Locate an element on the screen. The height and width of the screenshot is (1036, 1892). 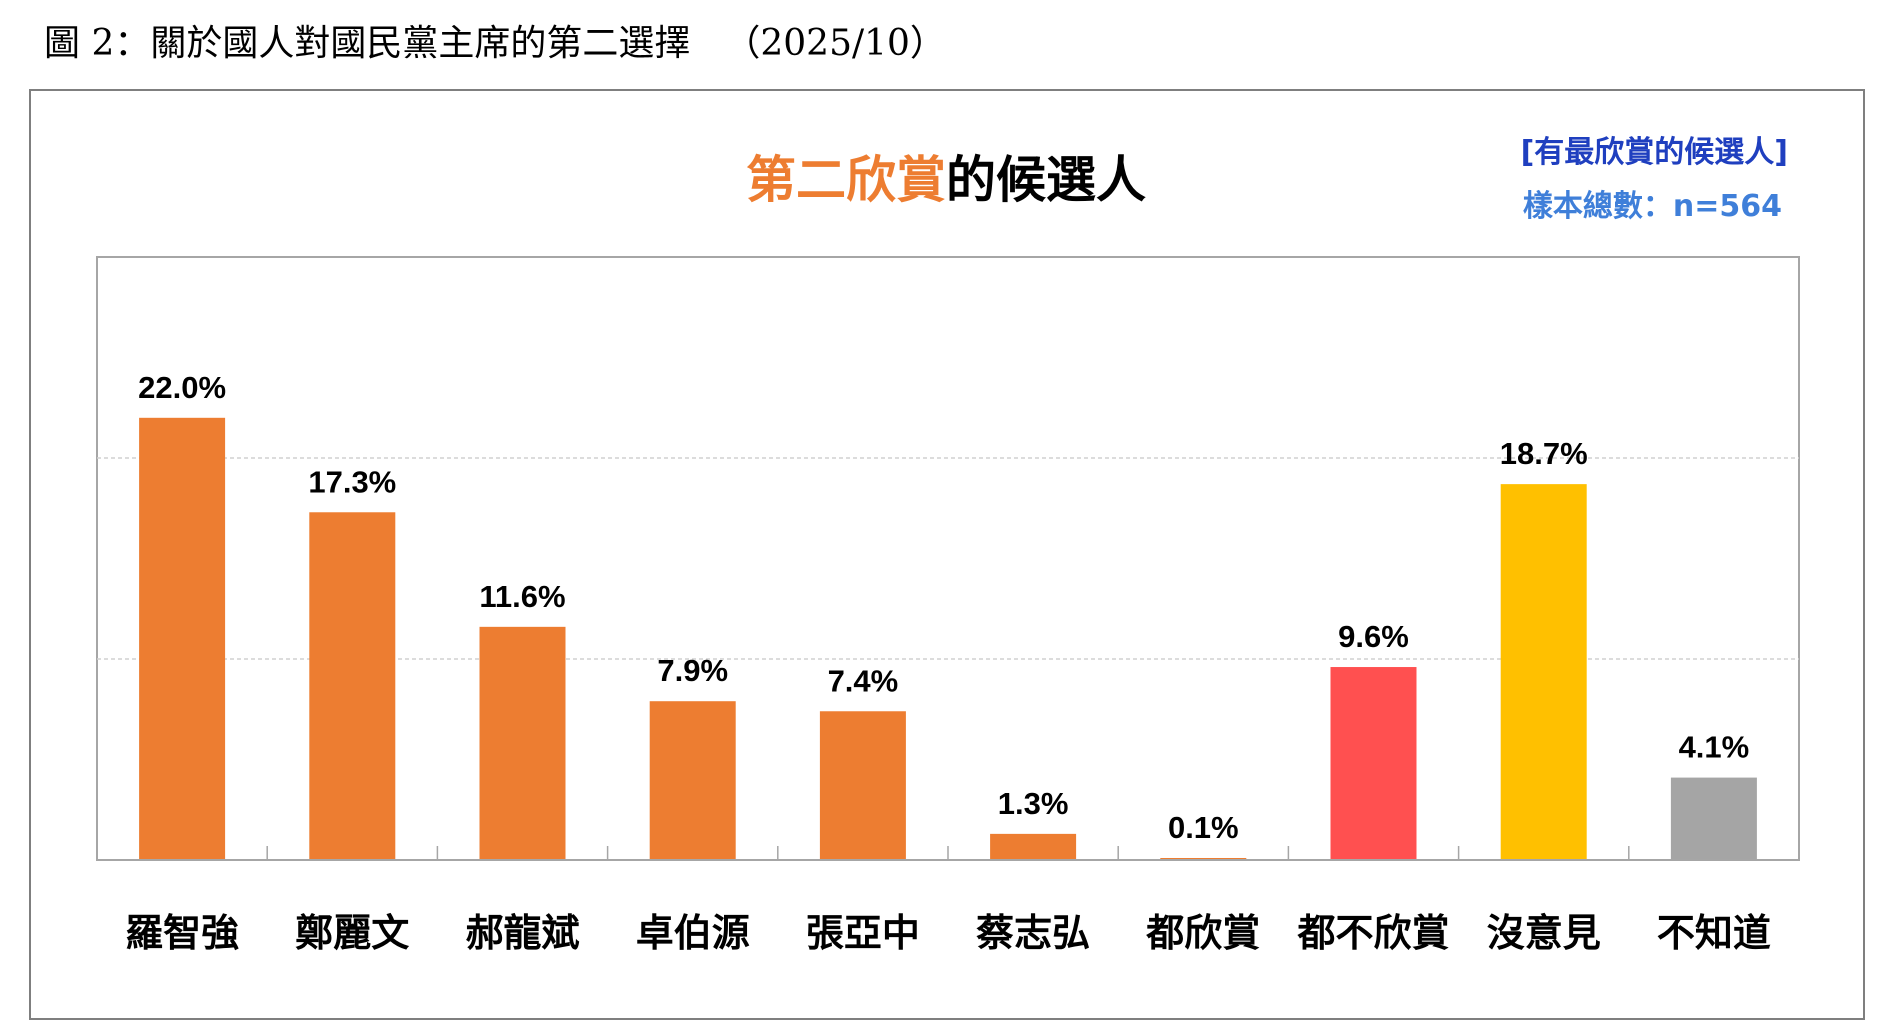
category-label-7: 都不欣賞 is located at coordinates (1372, 933).